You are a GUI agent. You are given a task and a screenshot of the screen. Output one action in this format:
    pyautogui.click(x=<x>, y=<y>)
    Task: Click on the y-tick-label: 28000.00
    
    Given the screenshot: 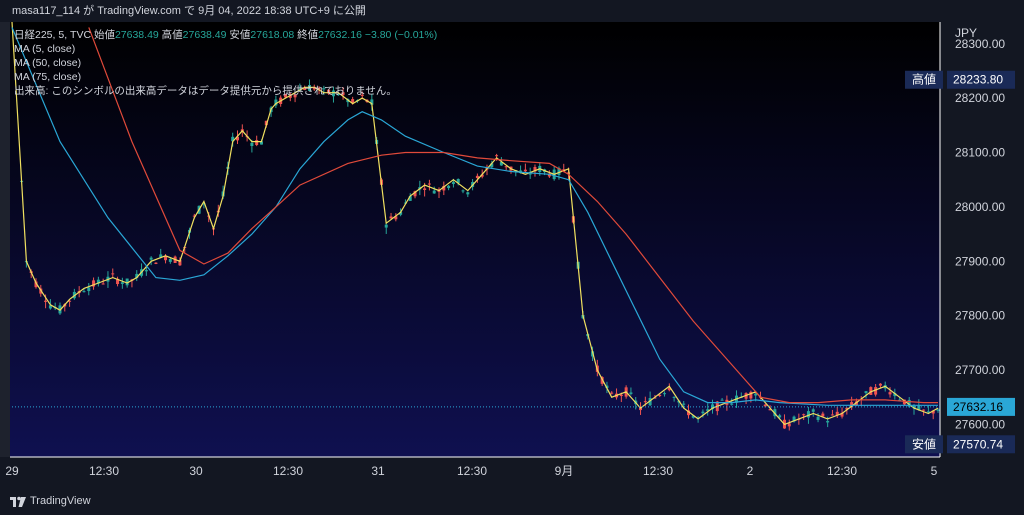 What is the action you would take?
    pyautogui.click(x=980, y=207)
    